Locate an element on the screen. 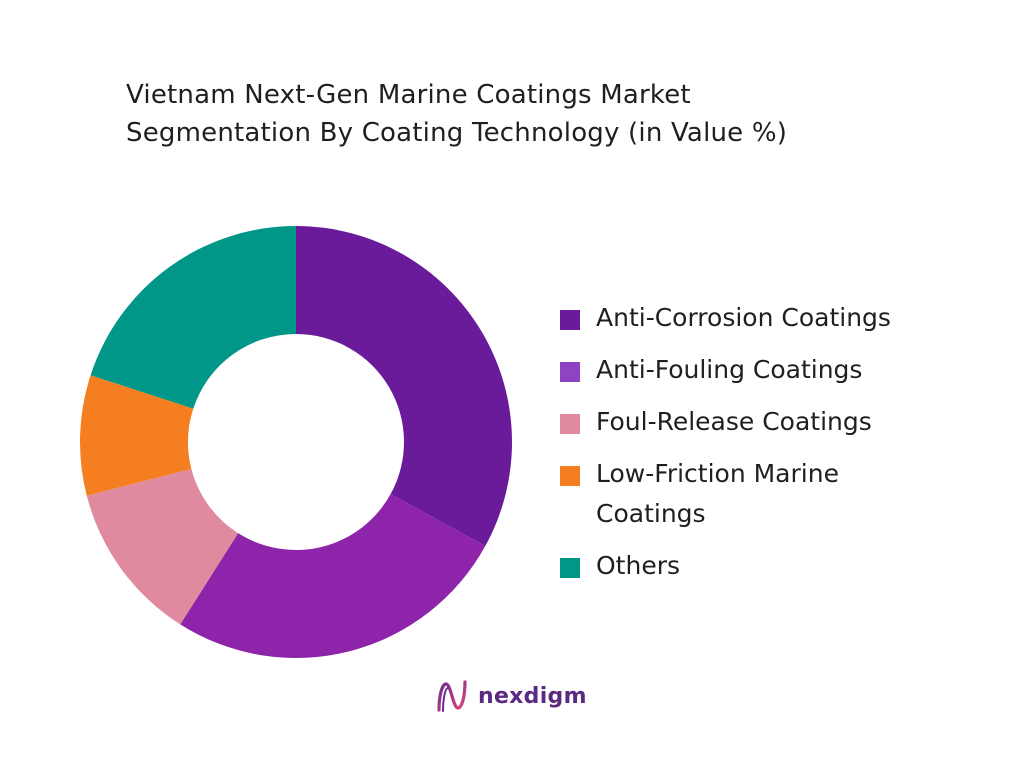 The height and width of the screenshot is (768, 1024). legend-label: Others is located at coordinates (638, 565).